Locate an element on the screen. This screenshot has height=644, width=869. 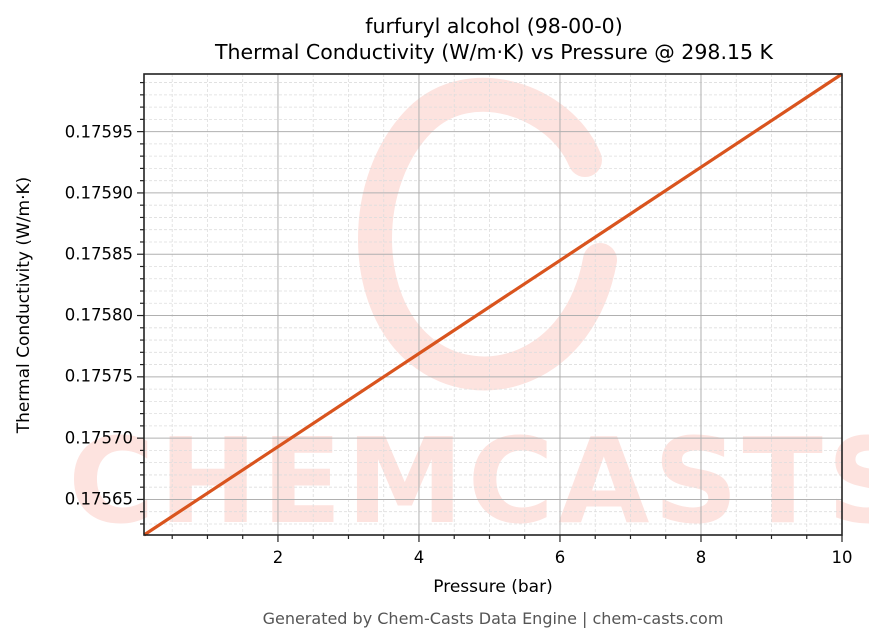
x-axis-label: Pressure (bar) is located at coordinates (493, 587).